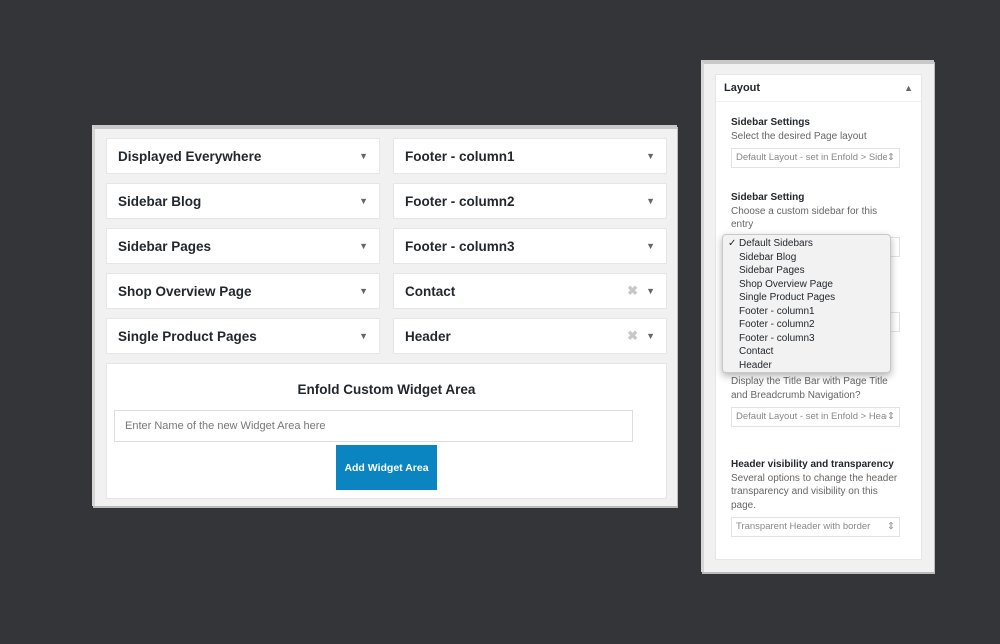 The height and width of the screenshot is (644, 1000). I want to click on dropdown-option: Footer - column1, so click(806, 312).